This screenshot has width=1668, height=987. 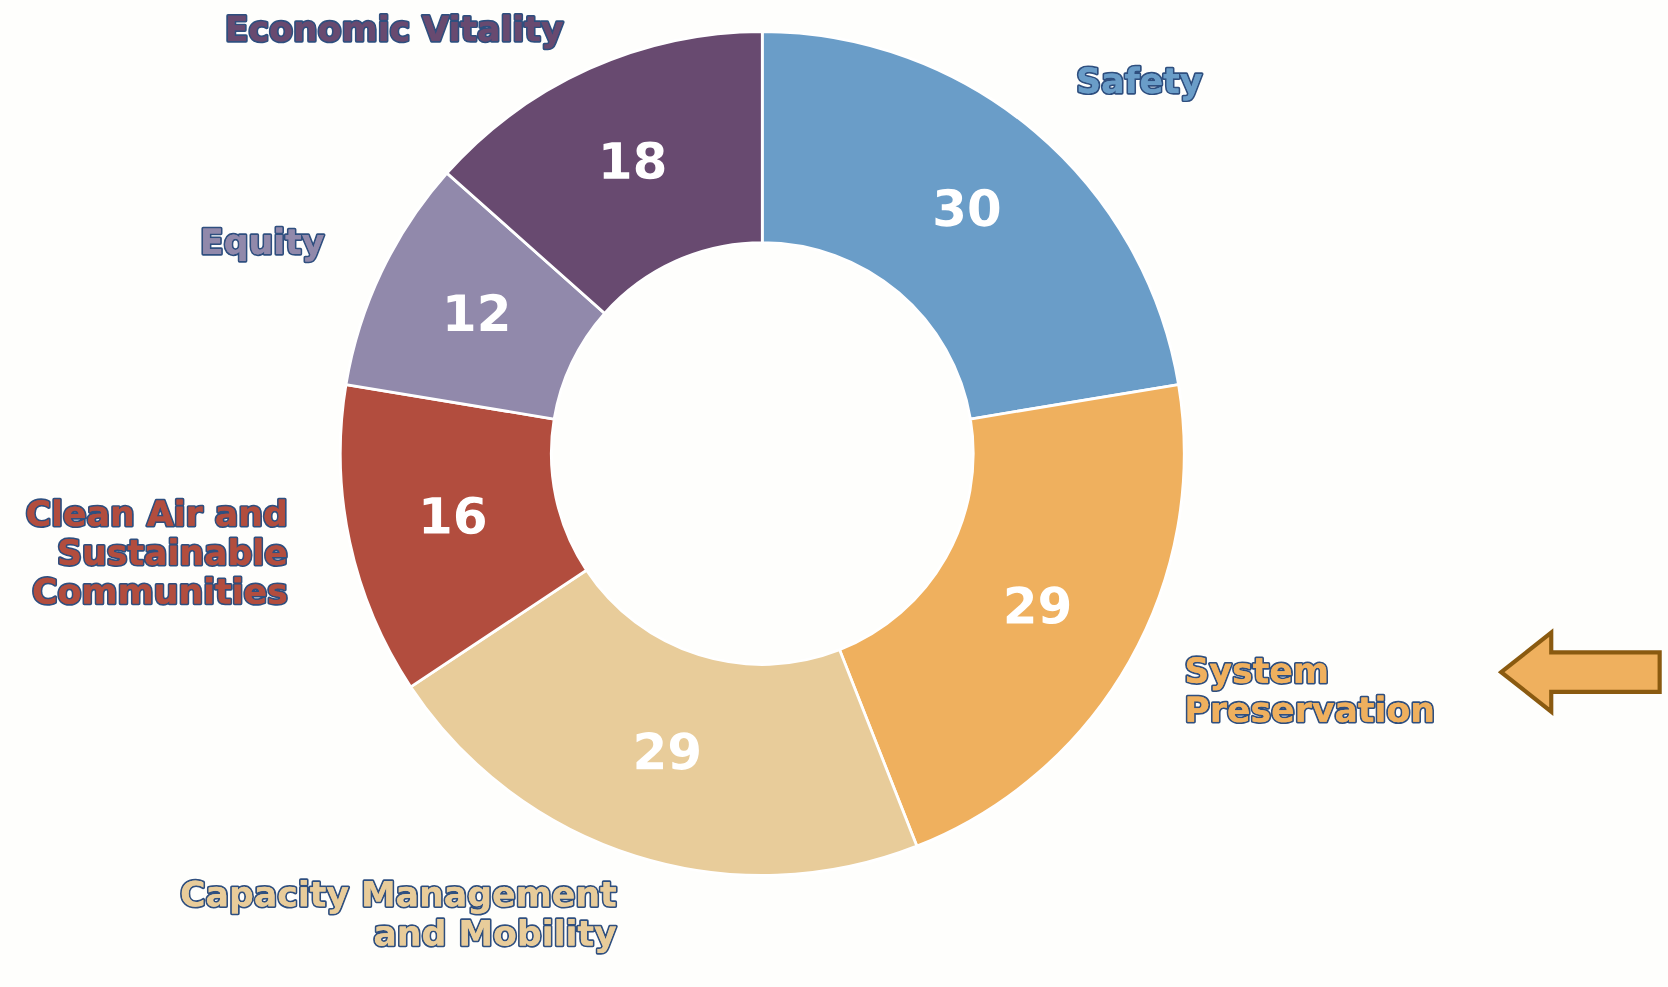 I want to click on slice-label: Capacity Management and Mobility, so click(x=399, y=916).